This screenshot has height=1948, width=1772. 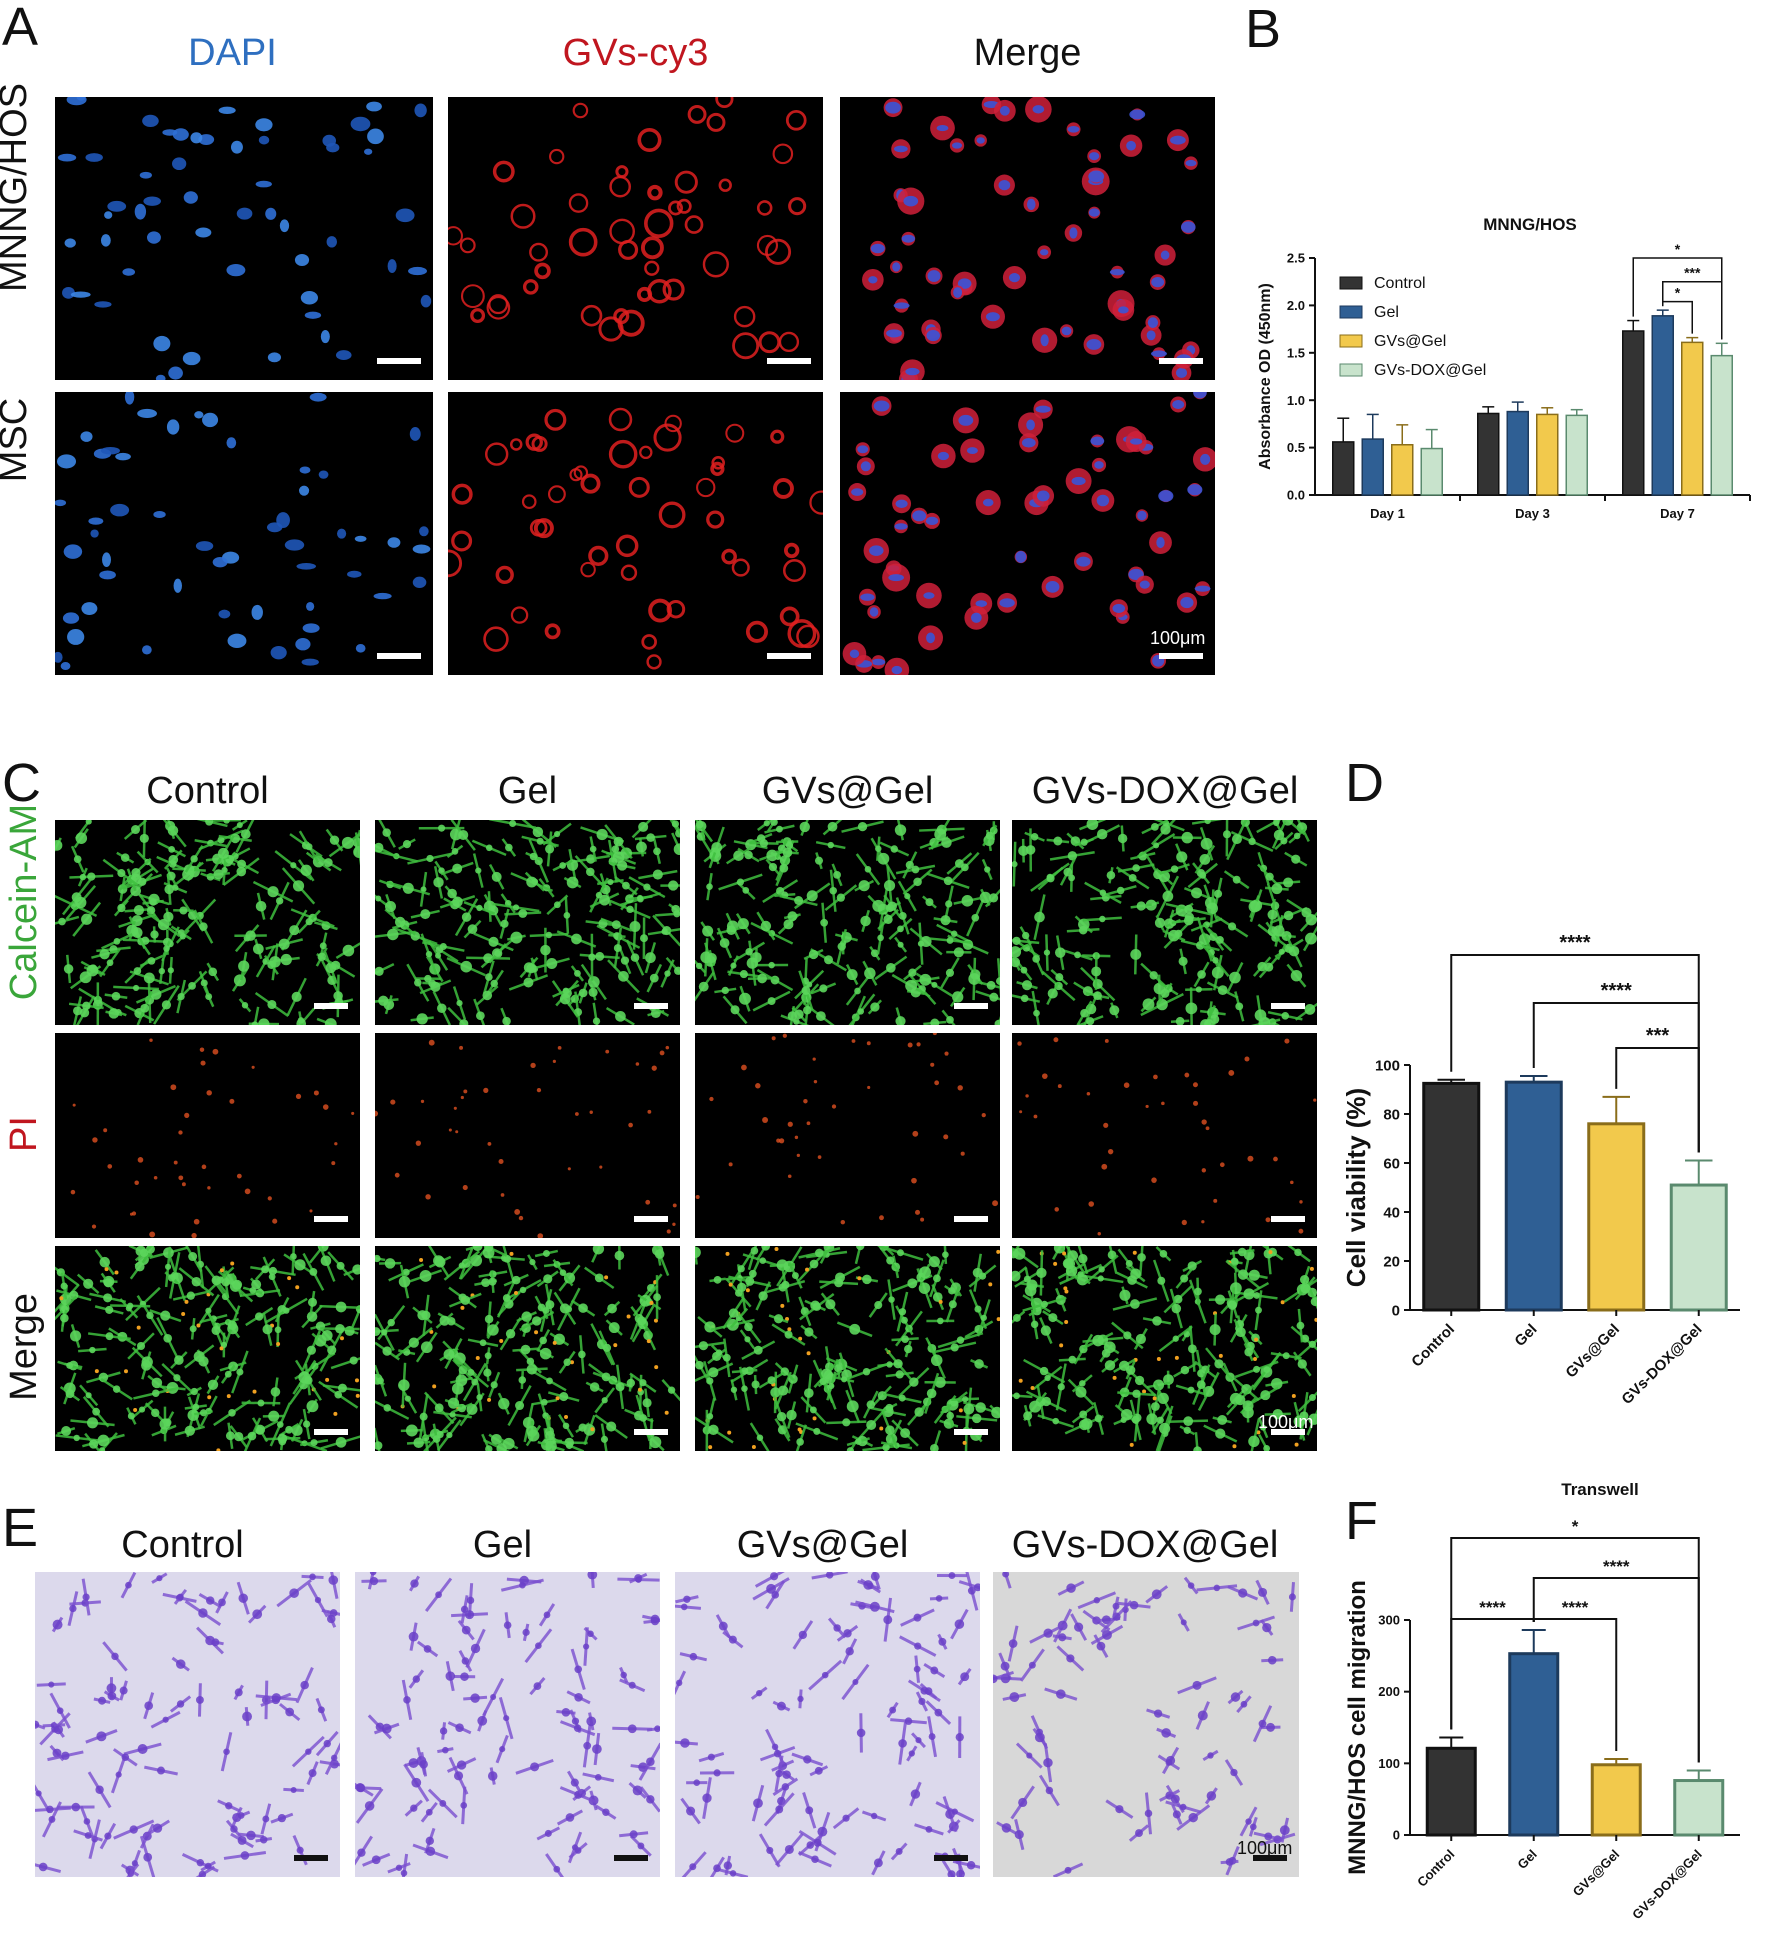 What do you see at coordinates (1387, 513) in the screenshot?
I see `x-tick-label: Day 1` at bounding box center [1387, 513].